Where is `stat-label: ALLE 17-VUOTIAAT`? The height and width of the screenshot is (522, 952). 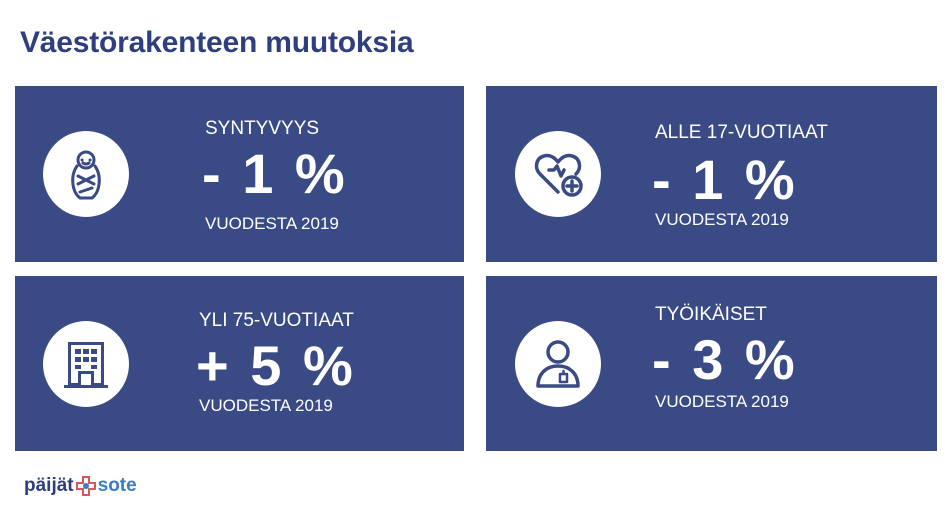 stat-label: ALLE 17-VUOTIAAT is located at coordinates (741, 132).